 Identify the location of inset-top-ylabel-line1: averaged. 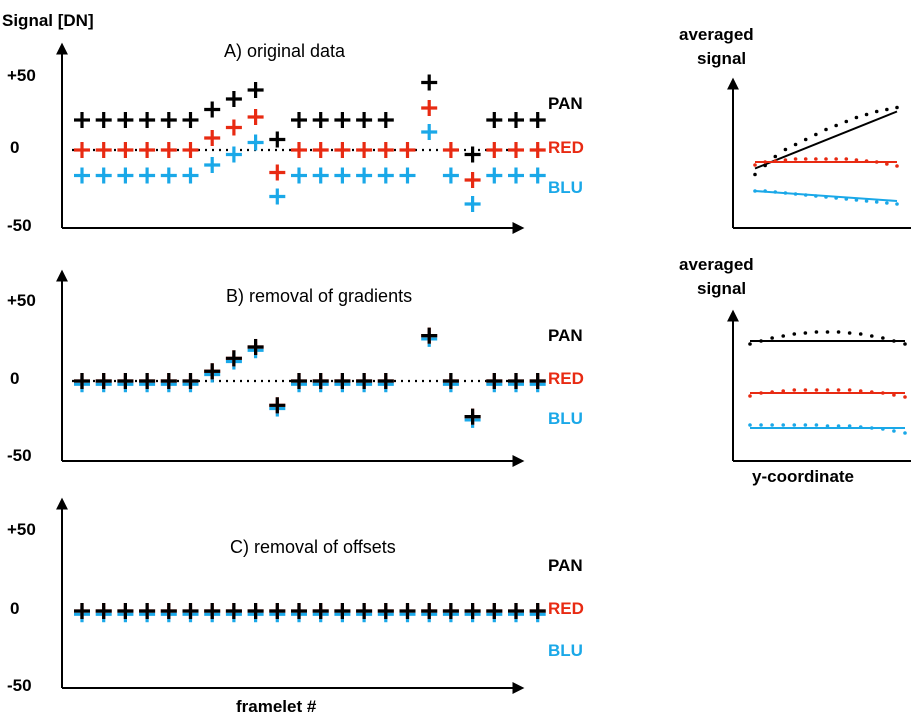
(716, 34).